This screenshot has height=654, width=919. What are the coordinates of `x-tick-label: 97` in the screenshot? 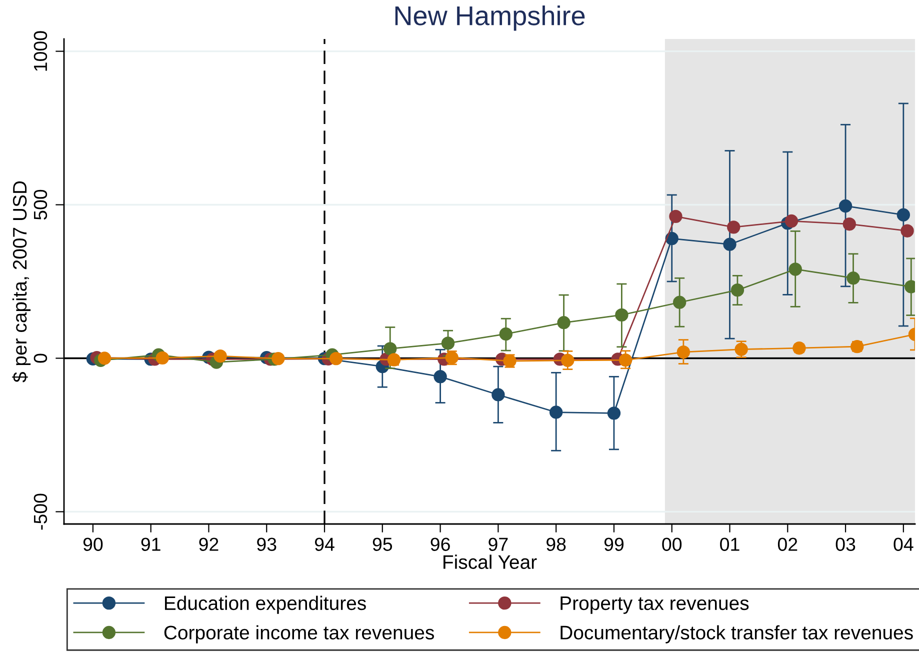 It's located at (498, 544).